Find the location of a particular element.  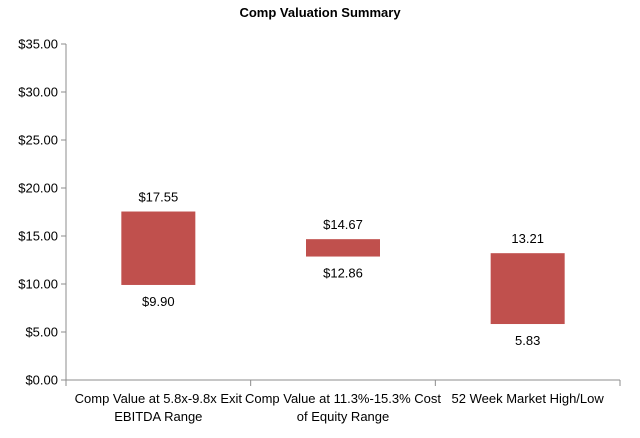

y-tick-label: $20.00 is located at coordinates (38, 188).